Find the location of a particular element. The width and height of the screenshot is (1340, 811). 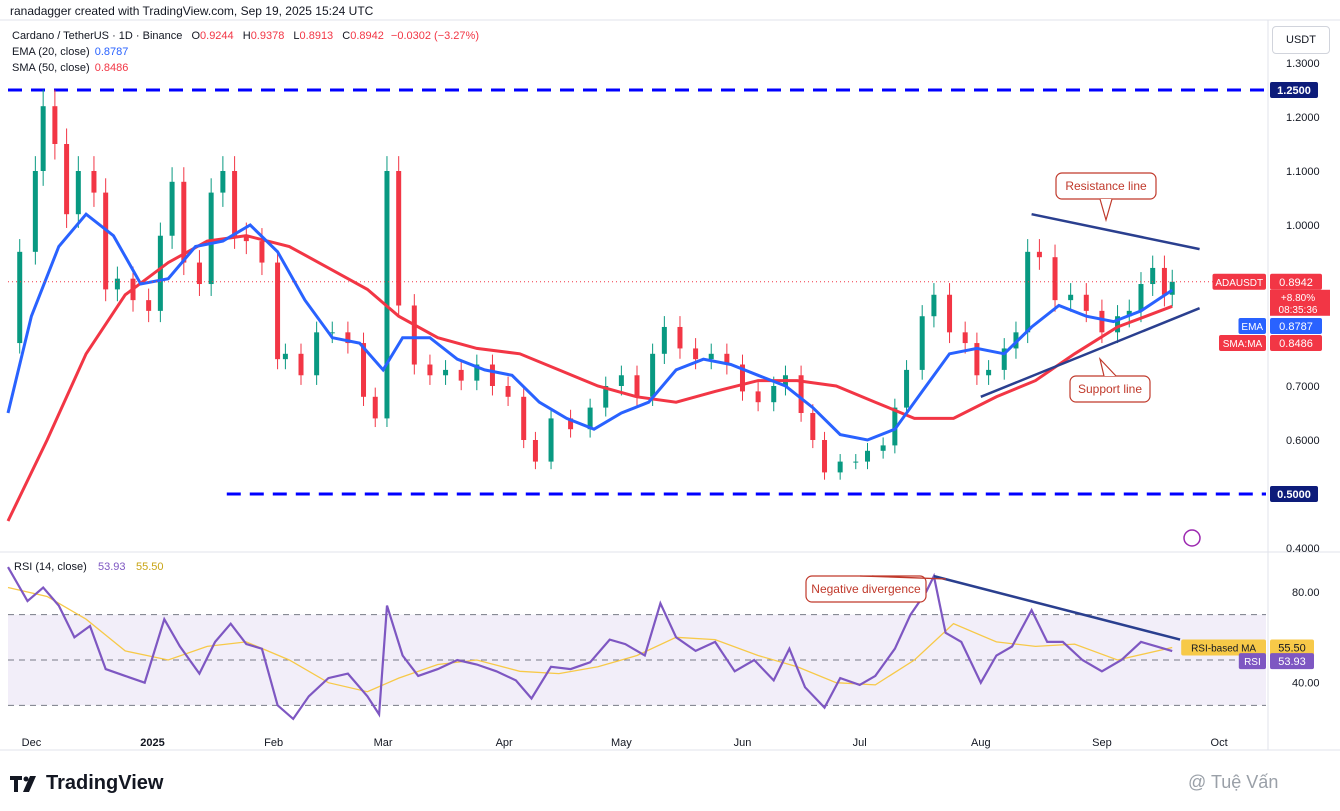

ohlc-open-label: O is located at coordinates (196, 36).